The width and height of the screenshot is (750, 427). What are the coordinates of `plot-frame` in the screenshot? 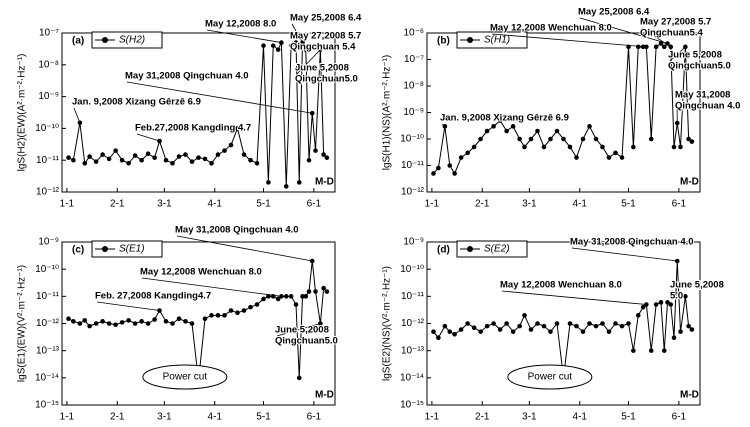 It's located at (198, 112).